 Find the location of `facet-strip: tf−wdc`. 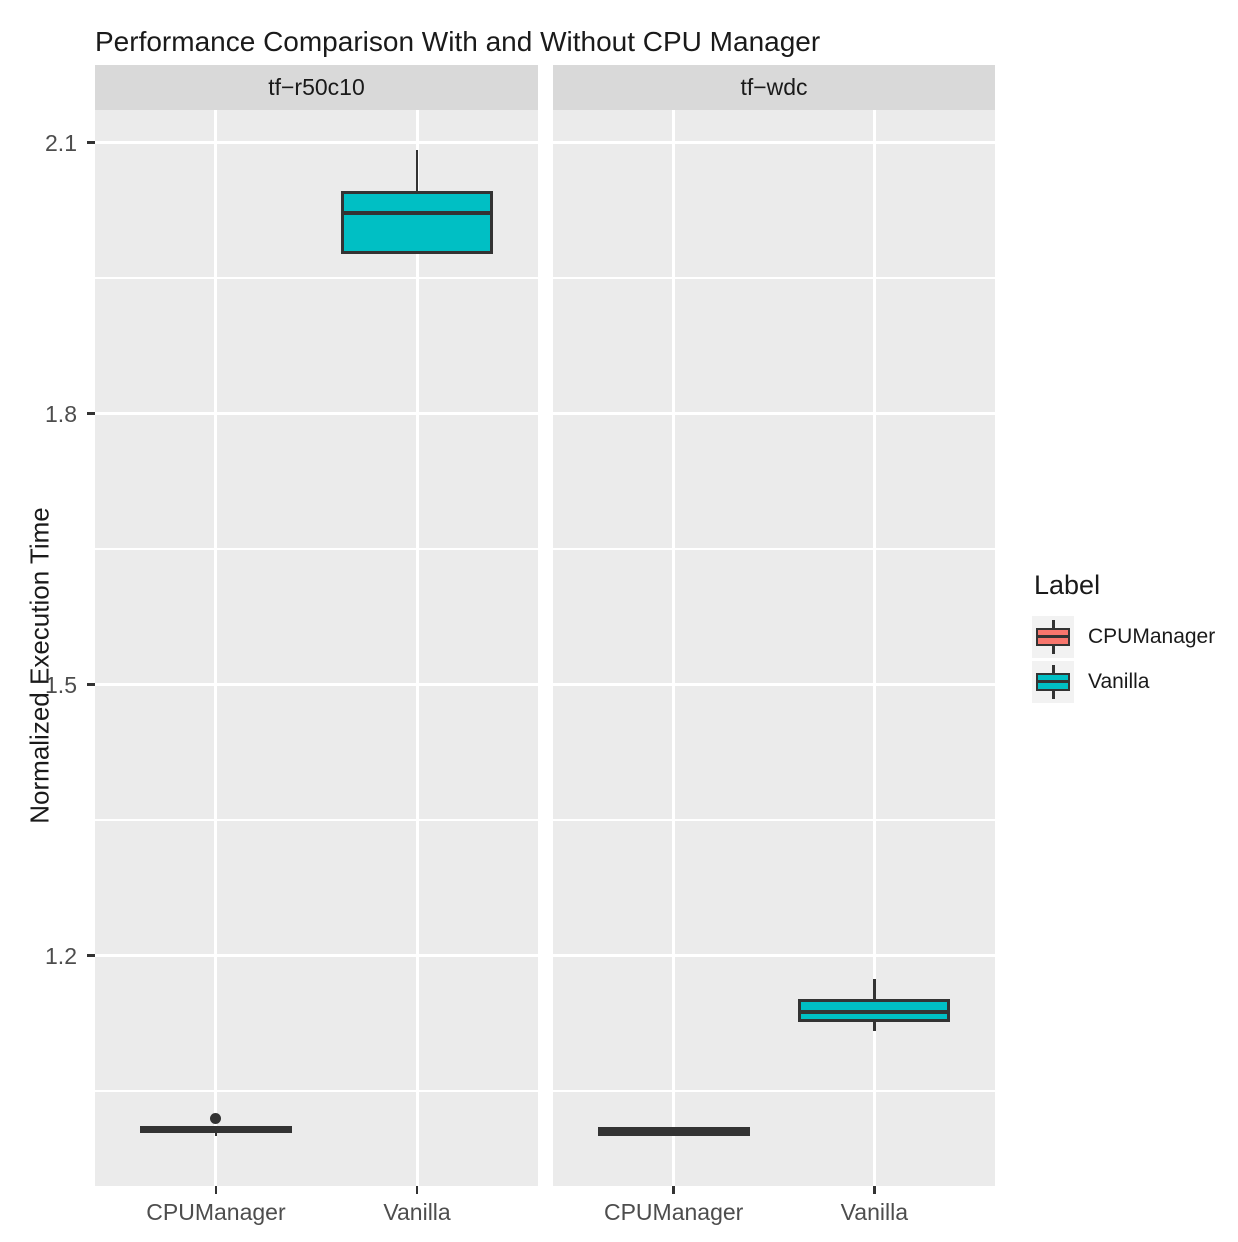

facet-strip: tf−wdc is located at coordinates (774, 87).